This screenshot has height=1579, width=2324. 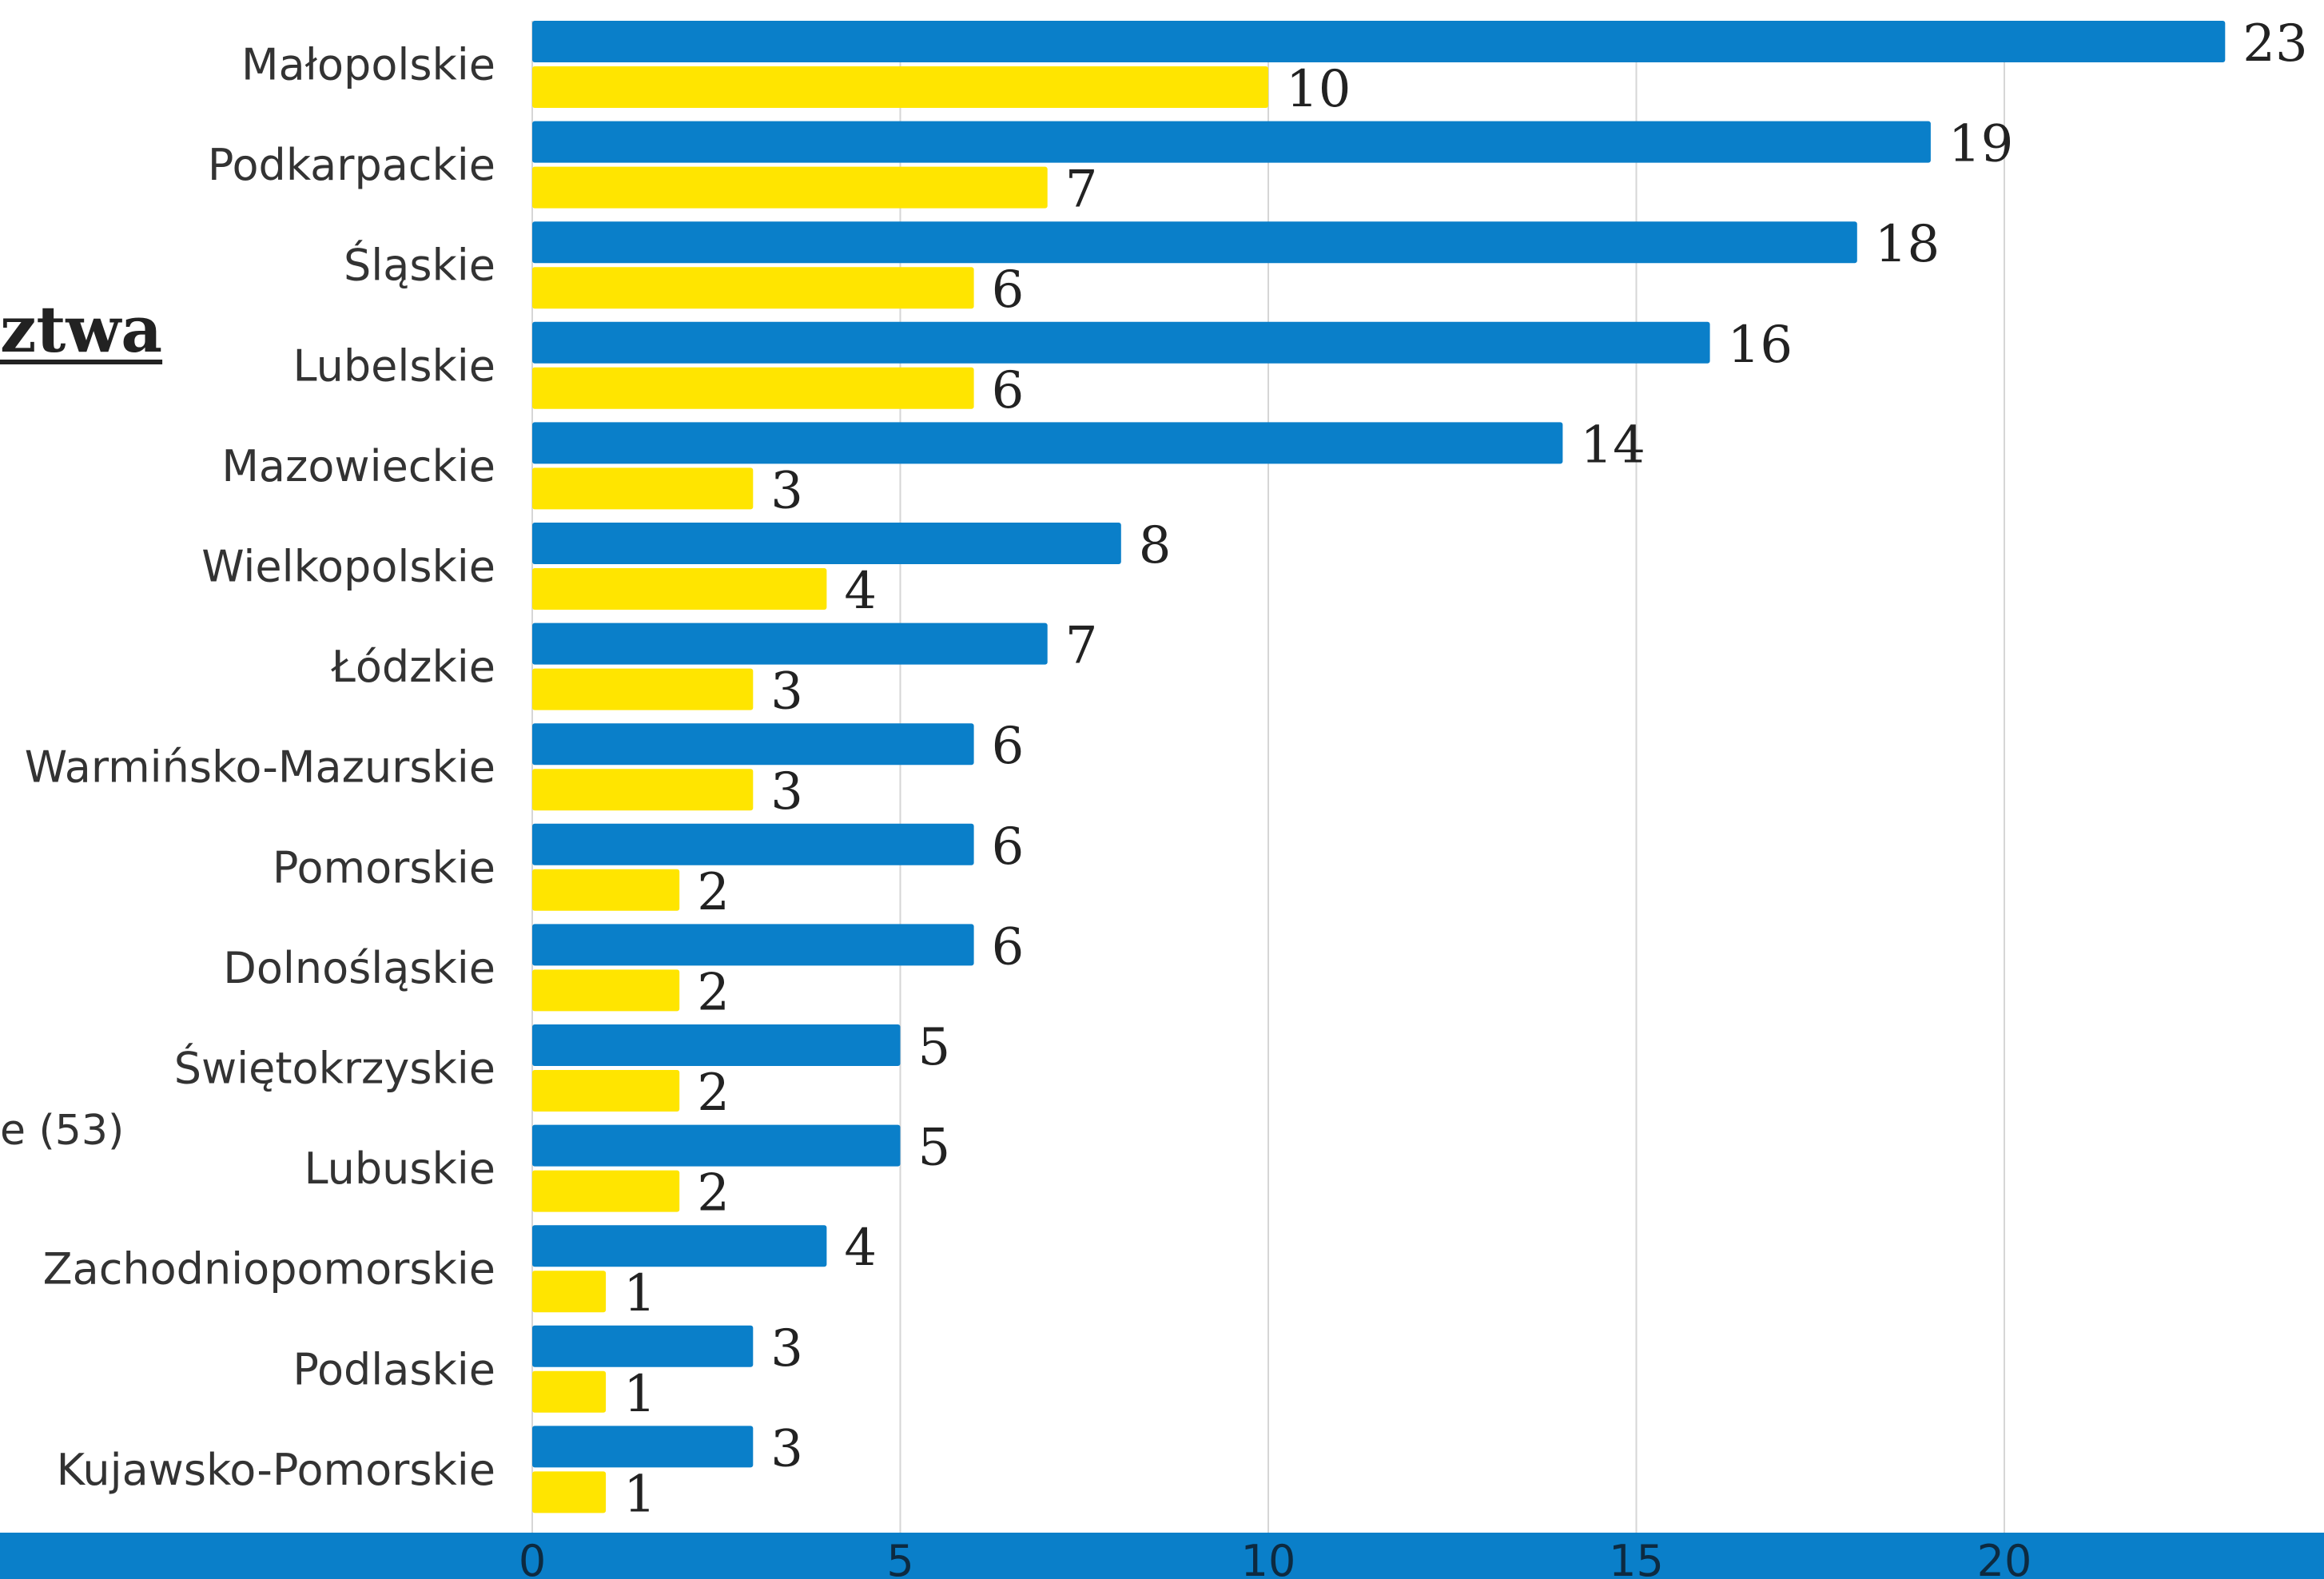 I want to click on x-tick-label: 10, so click(x=1268, y=1557).